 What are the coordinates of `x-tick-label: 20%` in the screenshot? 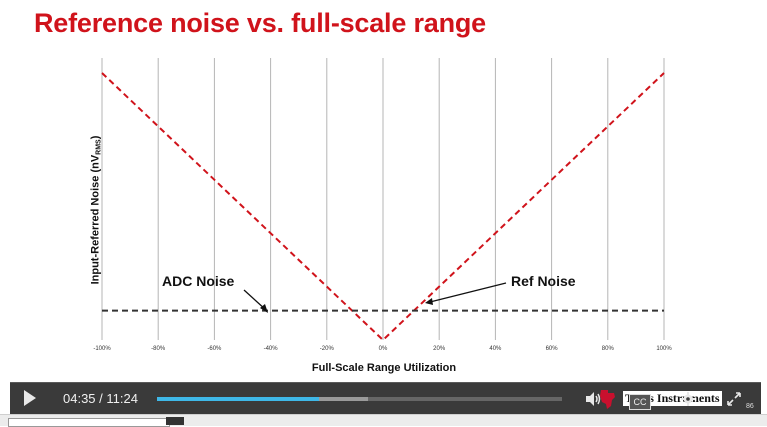 It's located at (439, 349).